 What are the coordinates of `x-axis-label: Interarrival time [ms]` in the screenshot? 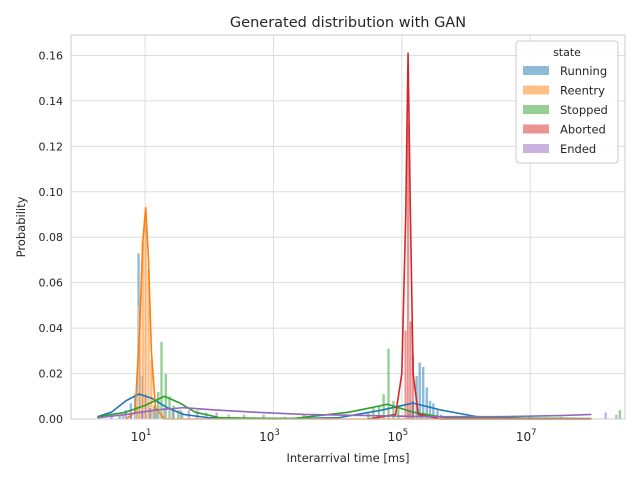 It's located at (348, 458).